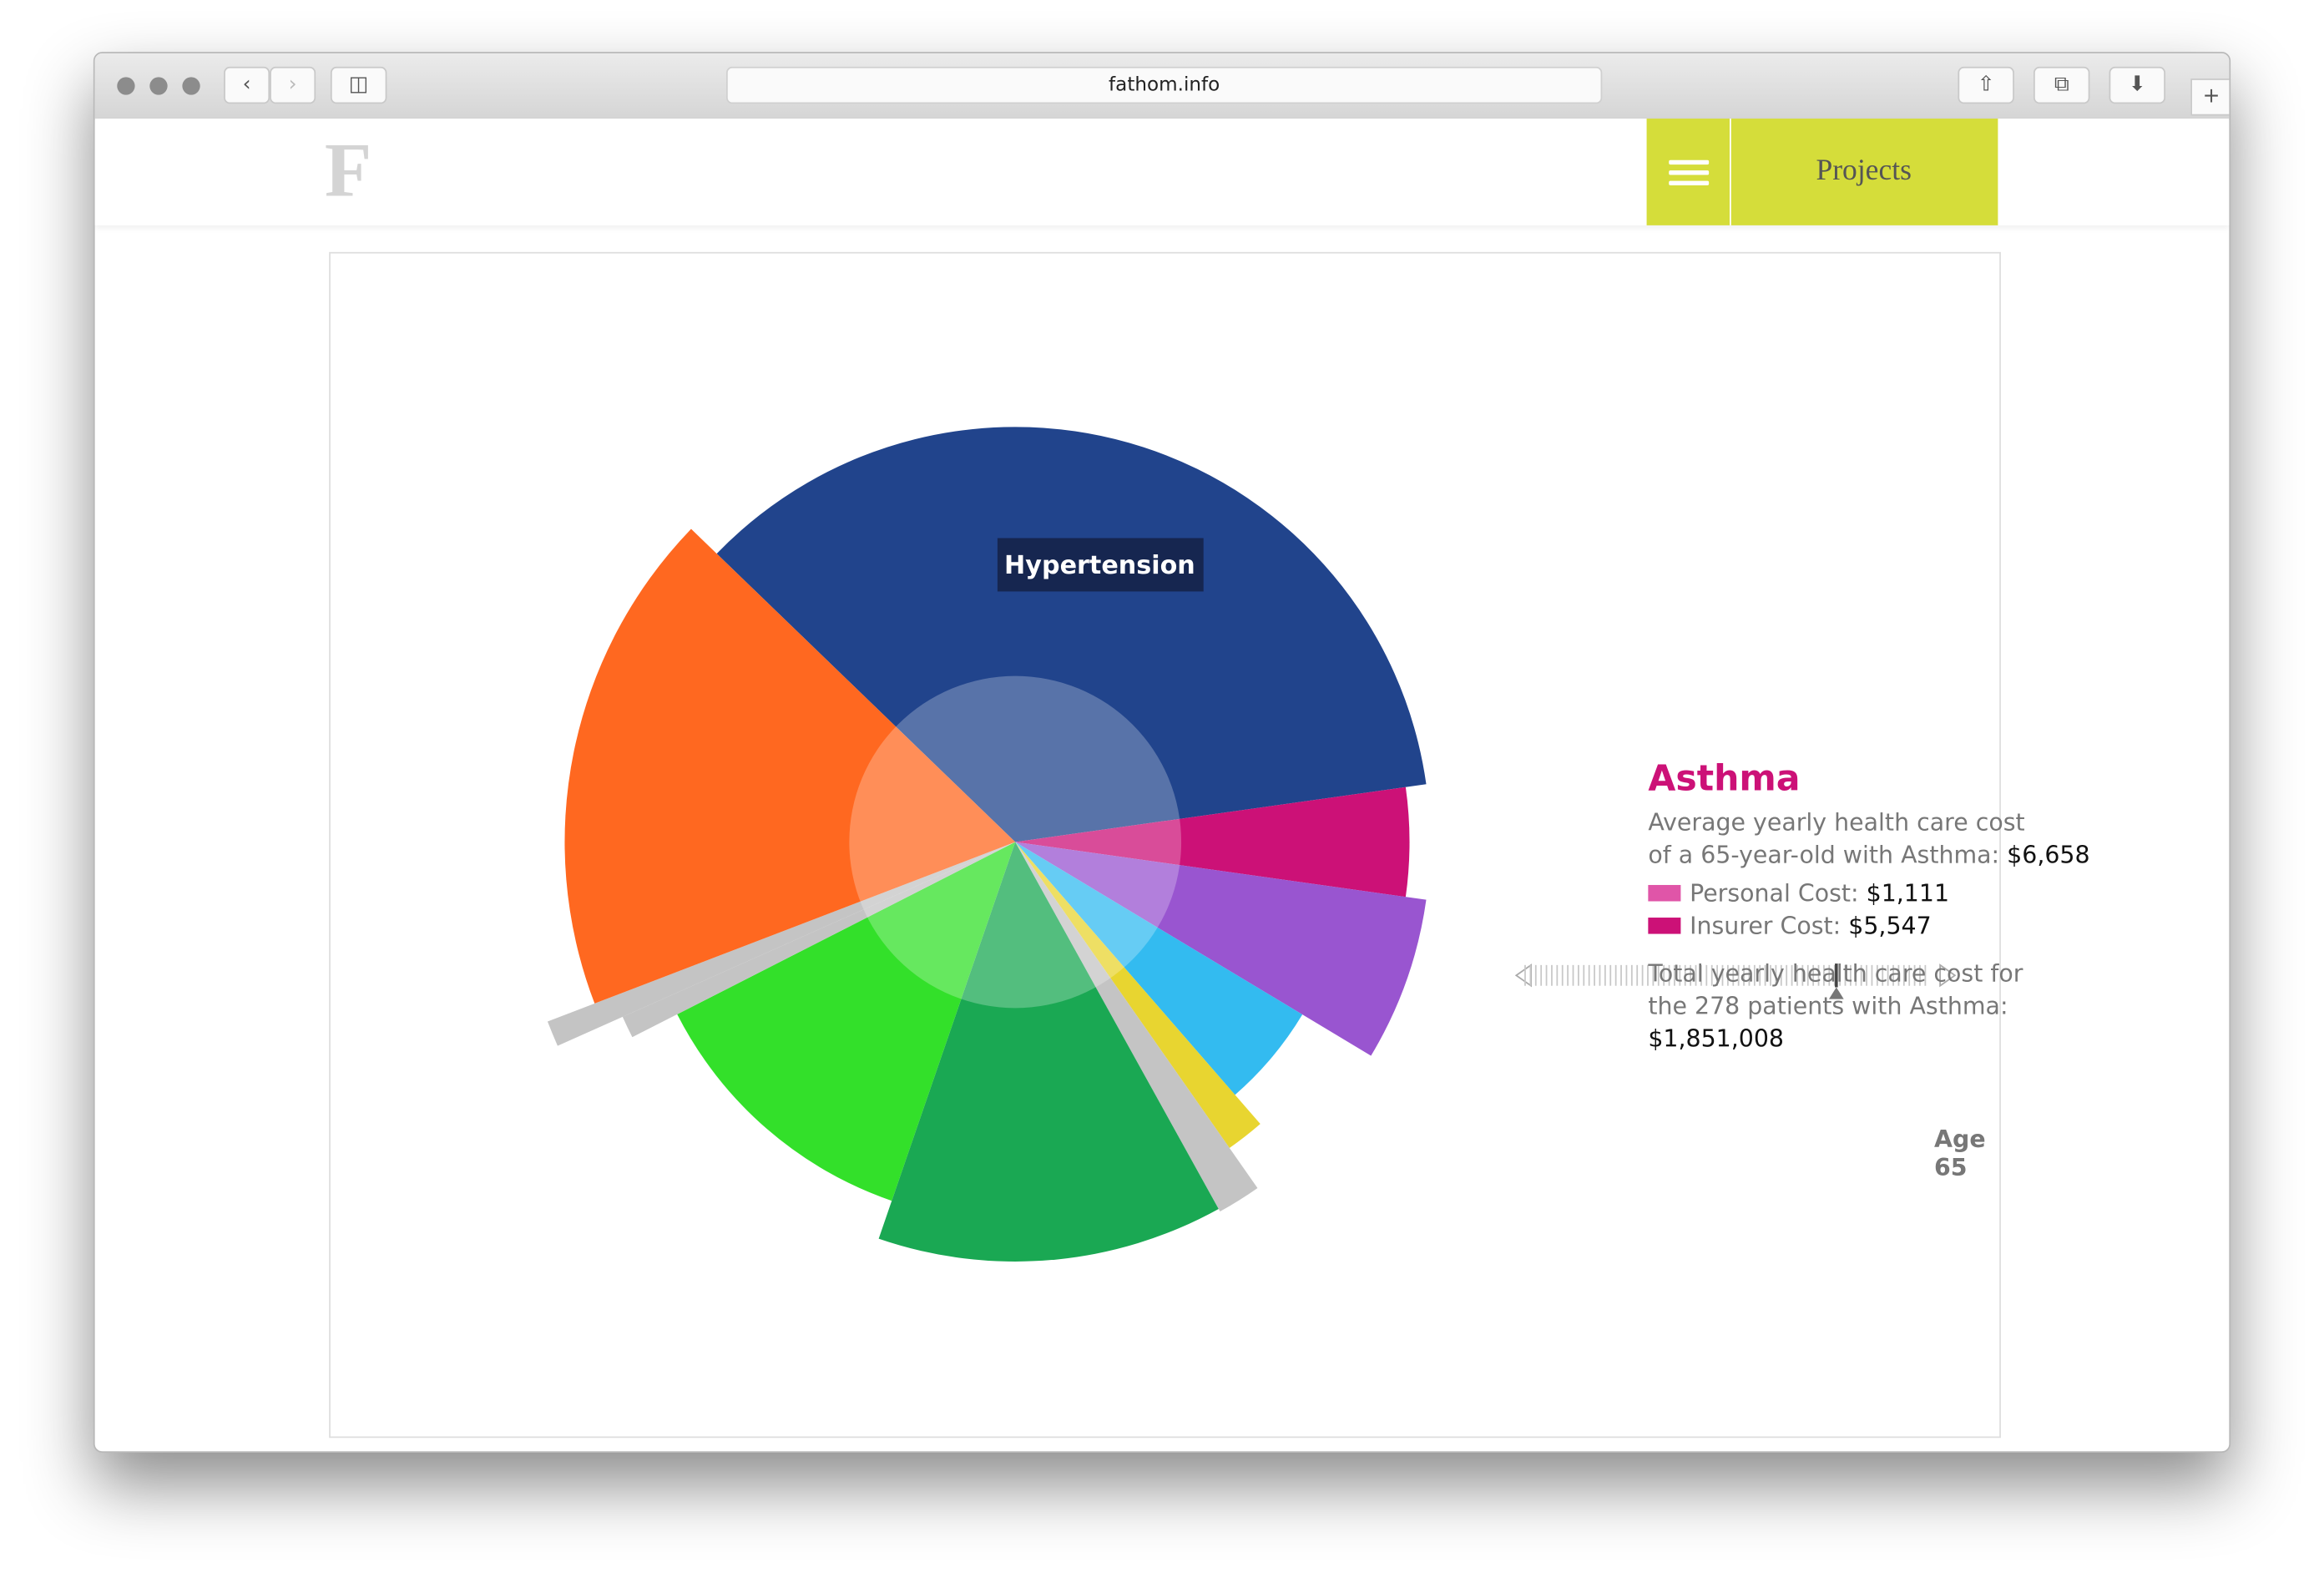 Image resolution: width=2324 pixels, height=1588 pixels. What do you see at coordinates (1523, 976) in the screenshot?
I see `slider-left-arrow` at bounding box center [1523, 976].